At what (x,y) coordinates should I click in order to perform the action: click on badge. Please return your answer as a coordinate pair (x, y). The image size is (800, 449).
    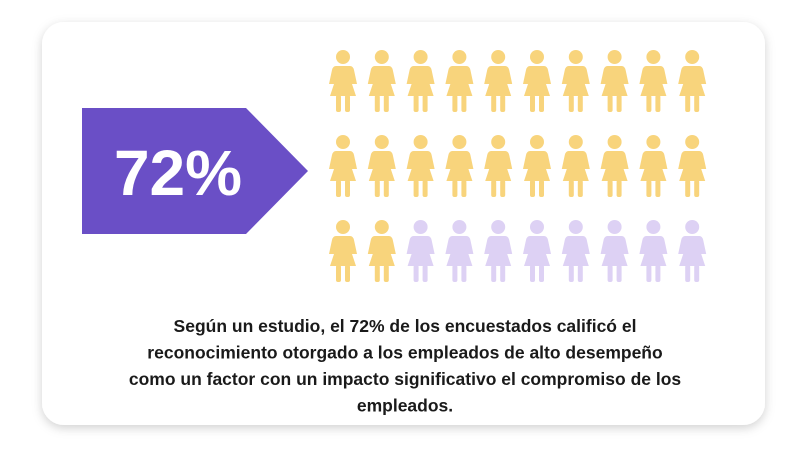
    Looking at the image, I should click on (195, 171).